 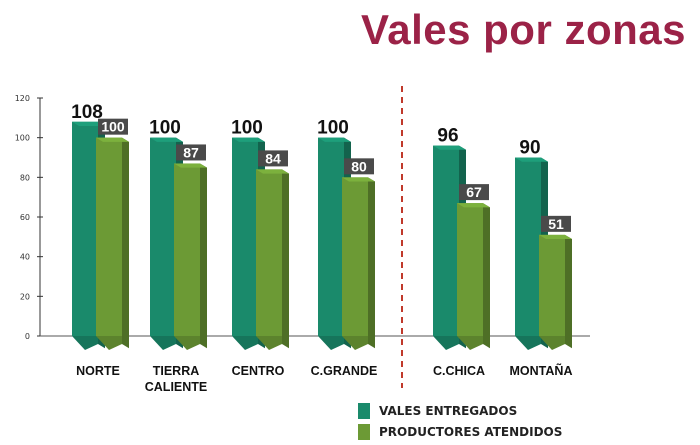 What do you see at coordinates (87, 112) in the screenshot?
I see `value-label-vales: 108` at bounding box center [87, 112].